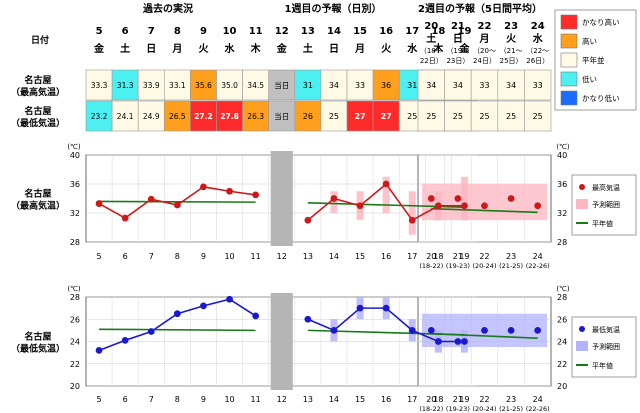 The image size is (640, 413). What do you see at coordinates (412, 399) in the screenshot?
I see `x-tick-label: 17` at bounding box center [412, 399].